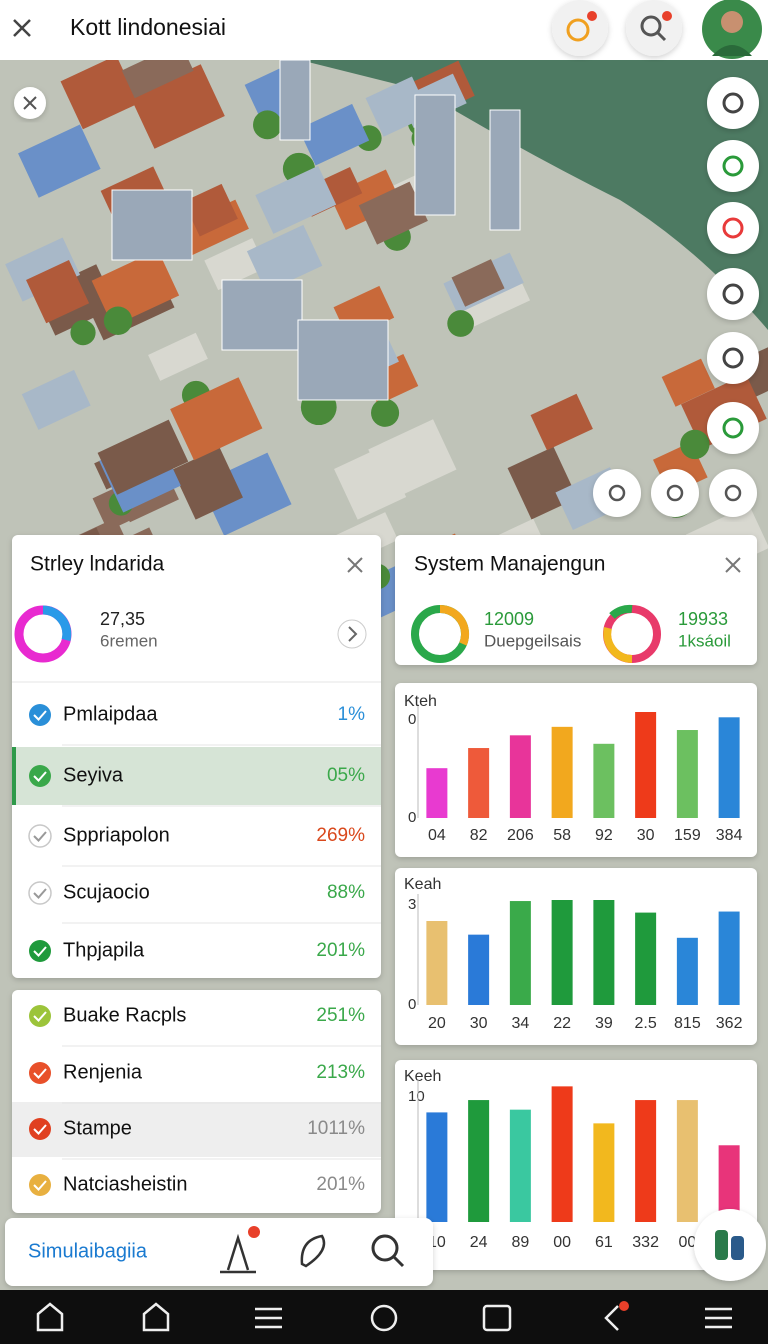 Image resolution: width=768 pixels, height=1344 pixels. I want to click on notification-icon, so click(578, 30).